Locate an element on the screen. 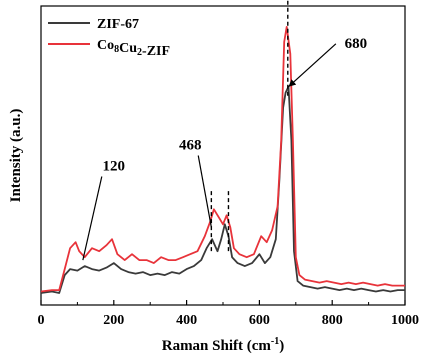  y-axis-label: Intensity (a.u.) is located at coordinates (16, 156).